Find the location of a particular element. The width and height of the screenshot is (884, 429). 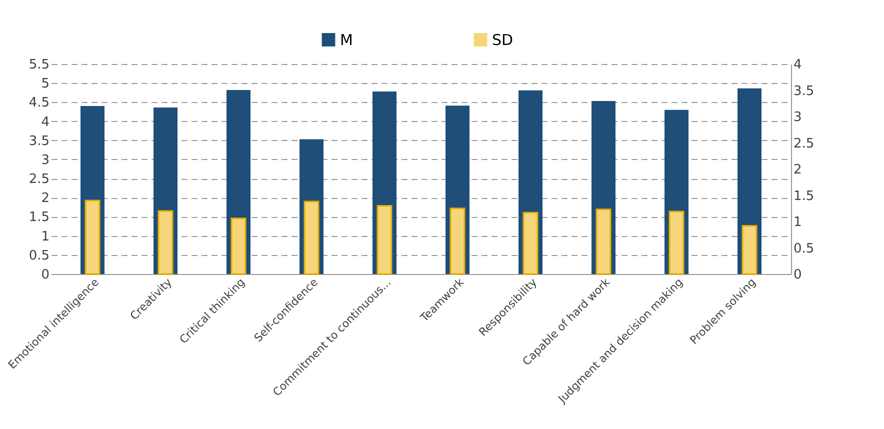

legend-label: M is located at coordinates (346, 39).